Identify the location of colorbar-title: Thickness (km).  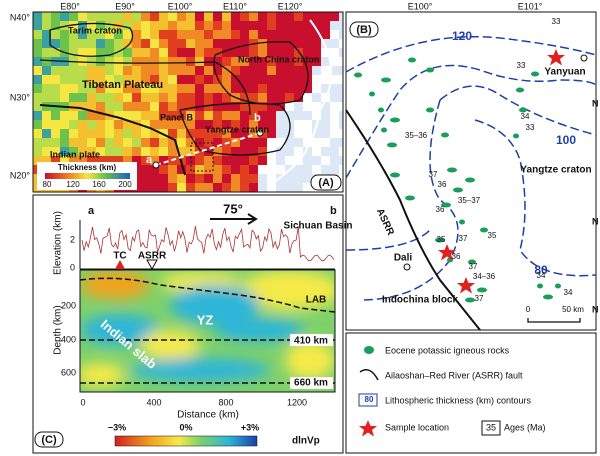
(87, 167).